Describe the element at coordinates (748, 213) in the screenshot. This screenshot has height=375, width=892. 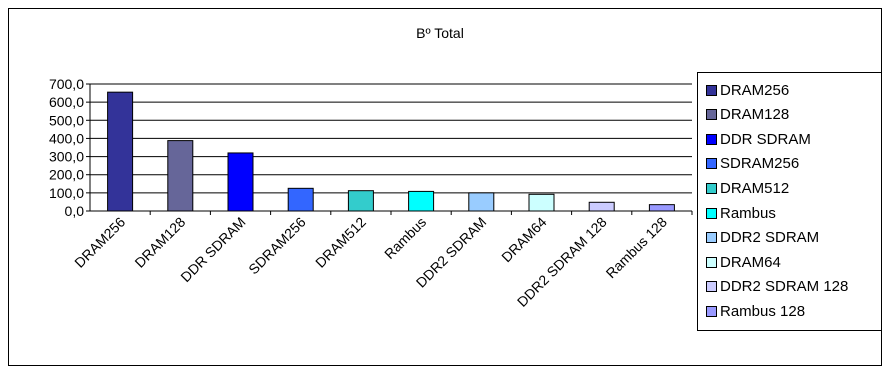
I see `legend-label: Rambus` at that location.